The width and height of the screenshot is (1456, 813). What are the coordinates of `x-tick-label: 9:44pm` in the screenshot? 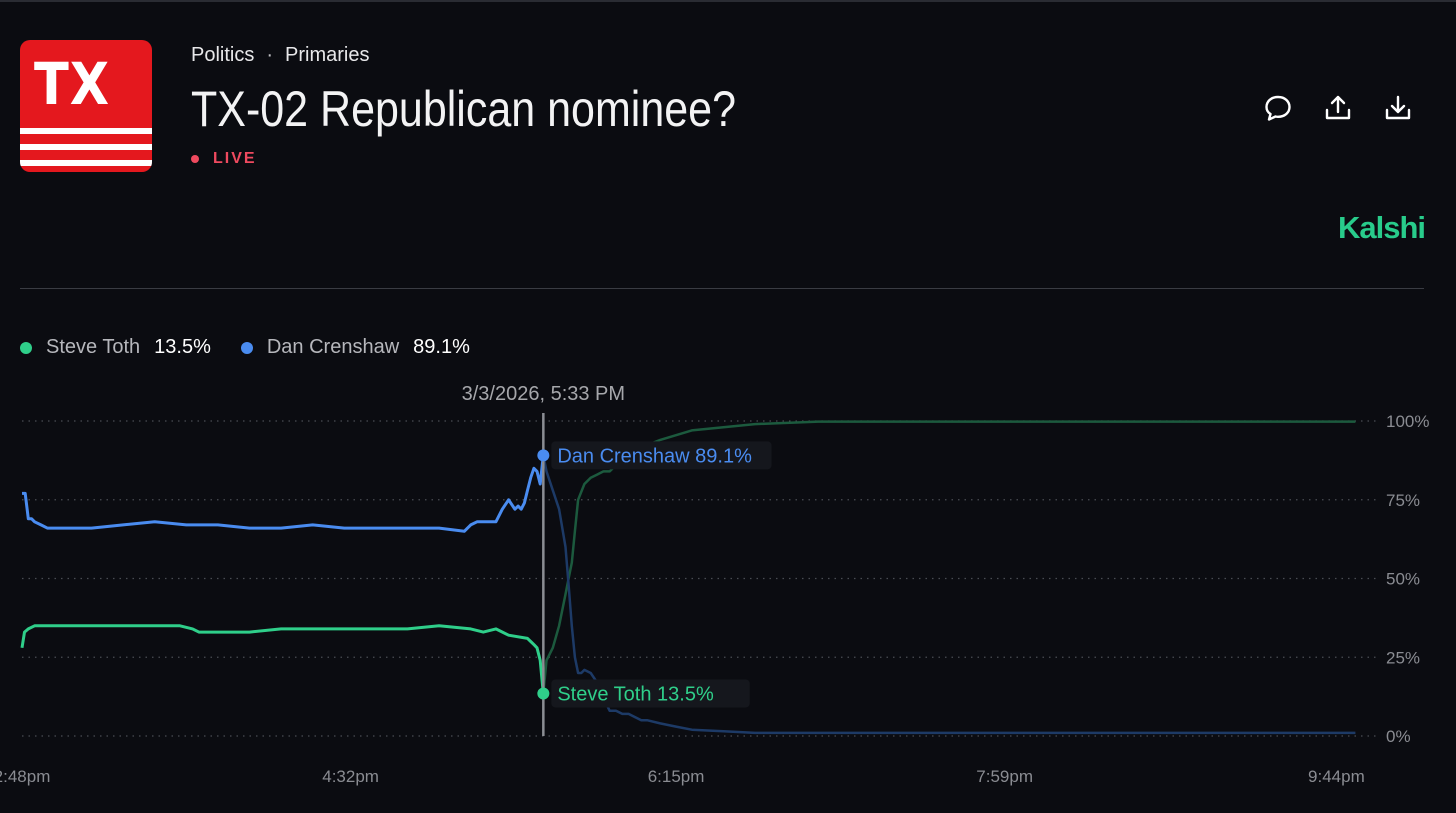 It's located at (1336, 776).